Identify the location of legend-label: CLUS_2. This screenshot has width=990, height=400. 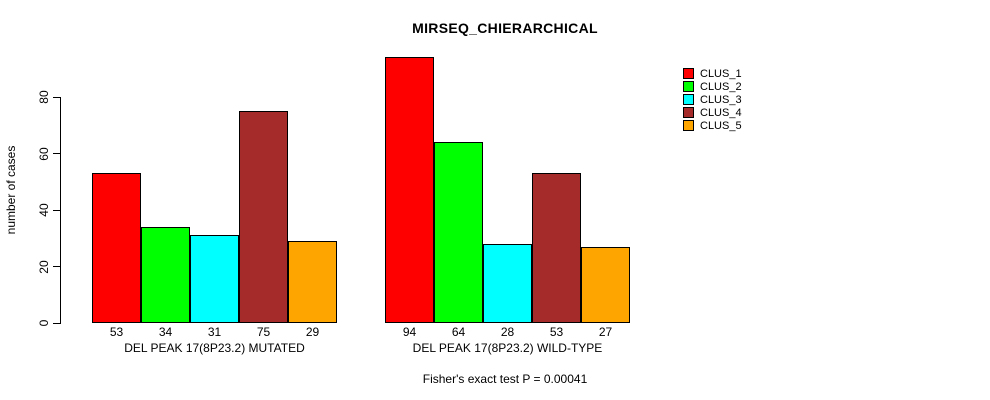
(721, 86).